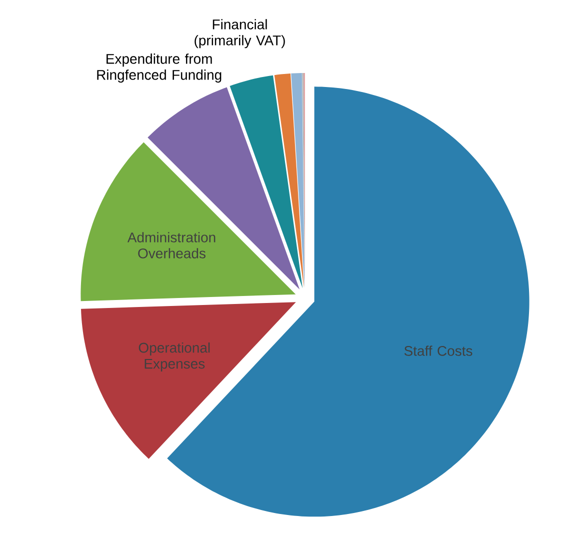 This screenshot has width=584, height=538. What do you see at coordinates (438, 351) in the screenshot?
I see `slice-label: Staff Costs` at bounding box center [438, 351].